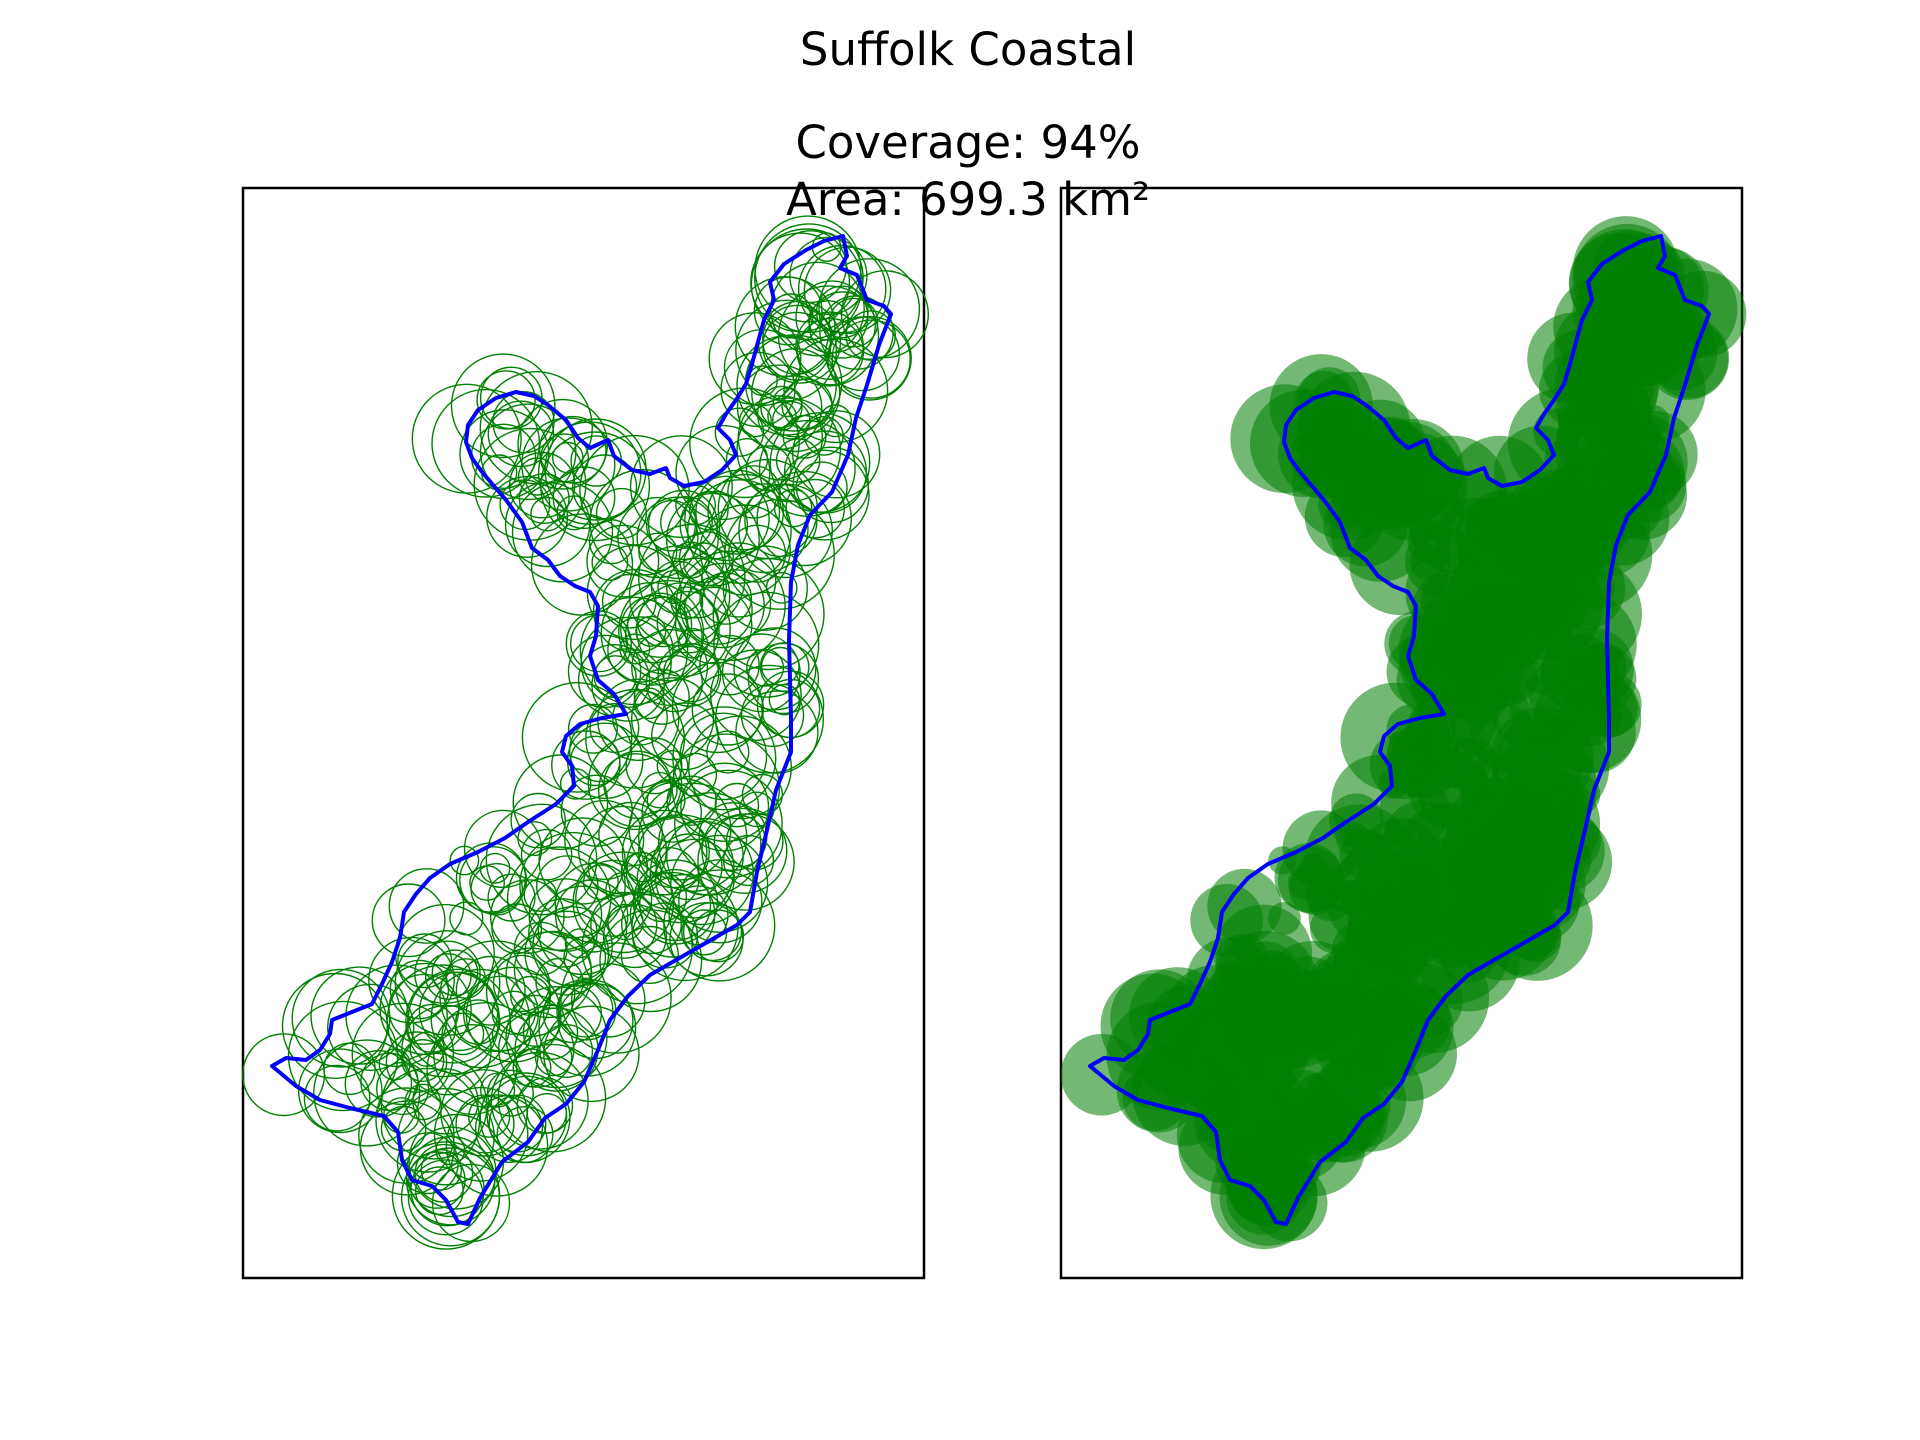  Describe the element at coordinates (967, 142) in the screenshot. I see `coverage-label: Coverage: 94%` at that location.